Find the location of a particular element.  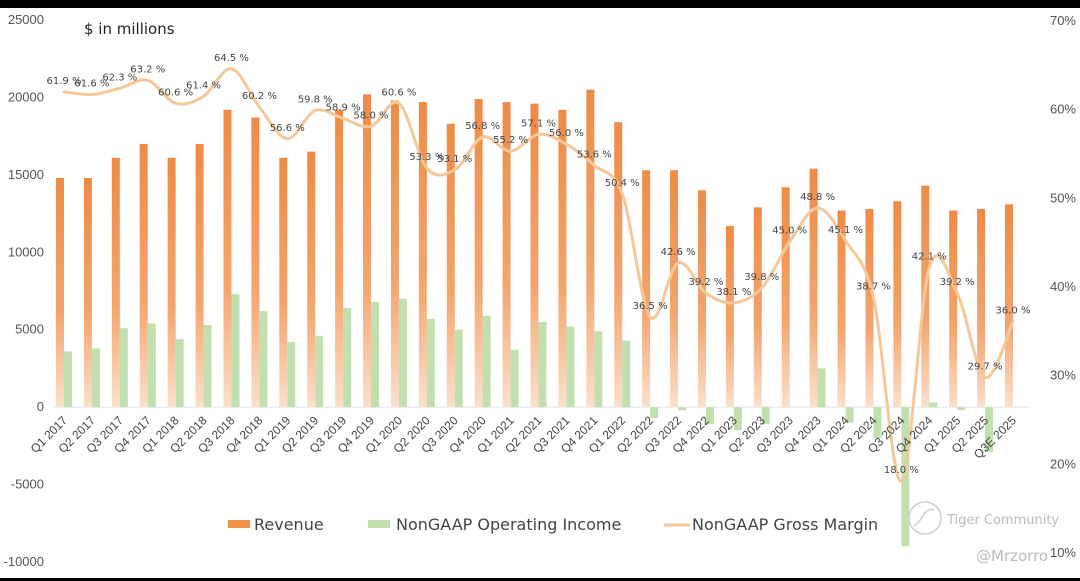

gross-margin-data-label: 61.9 % is located at coordinates (64, 81).